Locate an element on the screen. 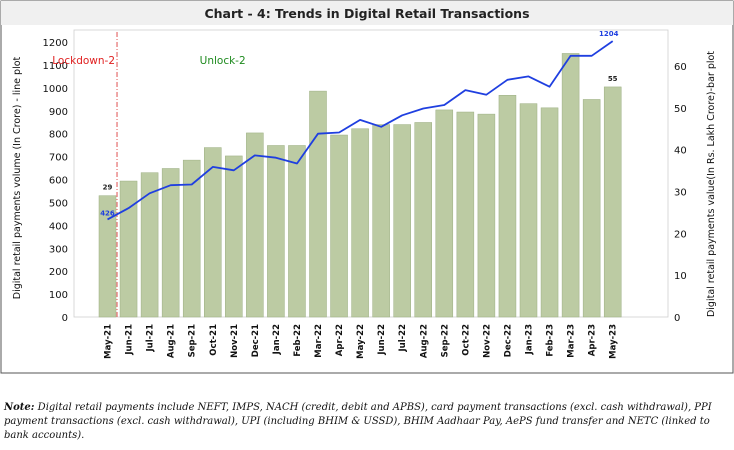 Image resolution: width=734 pixels, height=450 pixels. x-tick-label: Mar-23 is located at coordinates (572, 341).